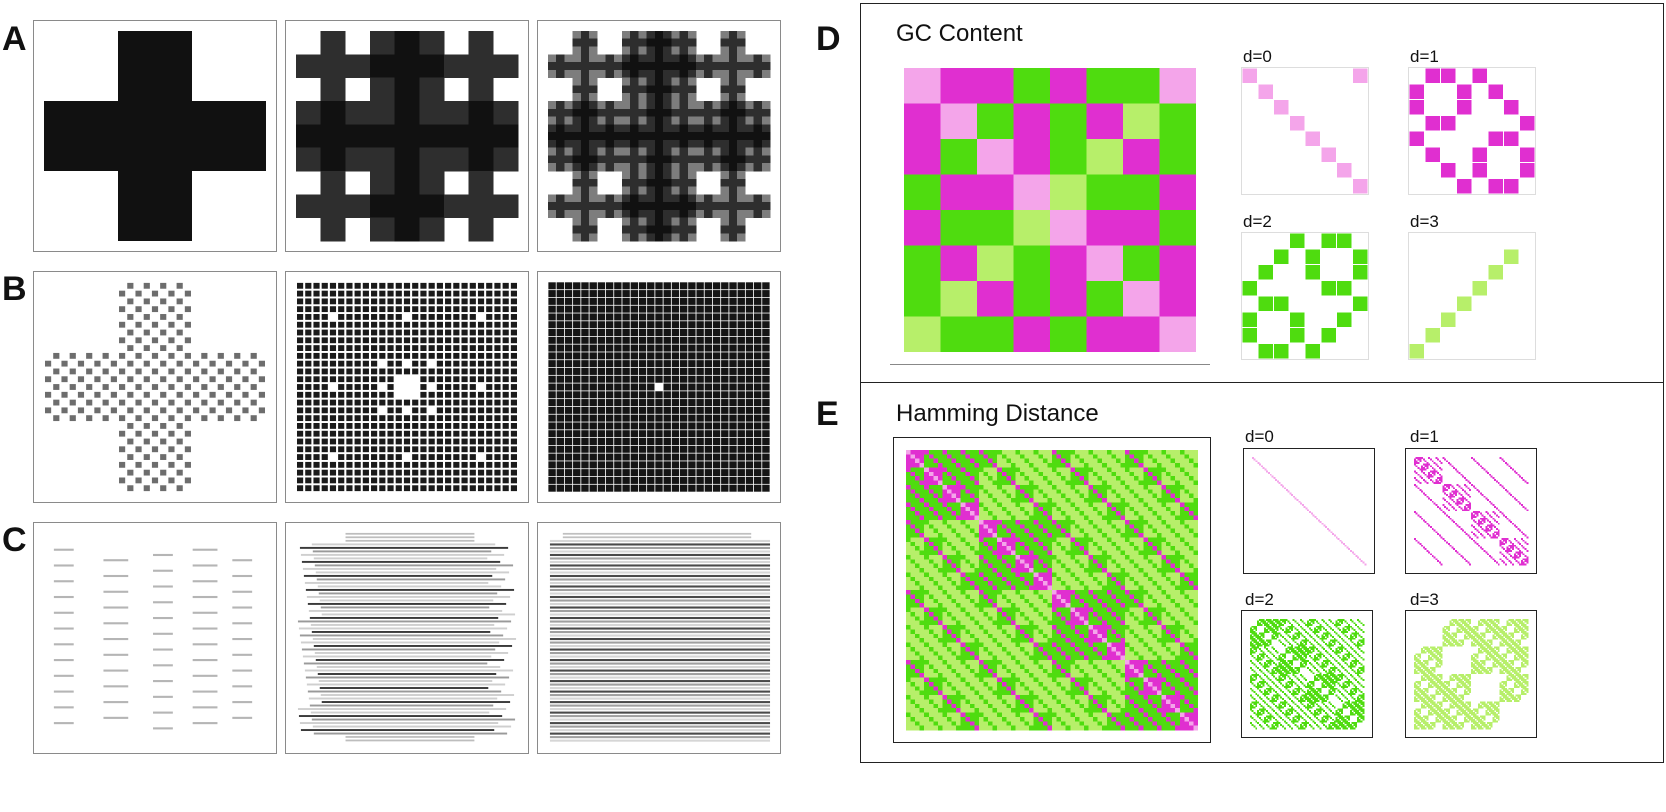  Describe the element at coordinates (1417, 91) in the screenshot. I see `gc-d1-cell` at that location.